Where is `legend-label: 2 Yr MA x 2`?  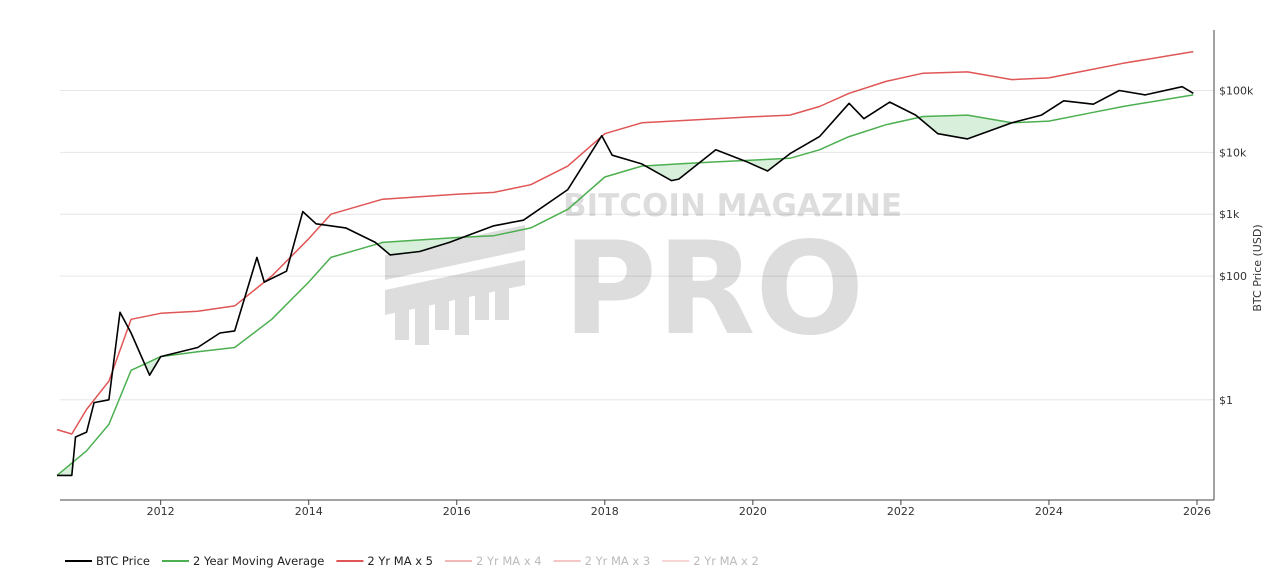
legend-label: 2 Yr MA x 2 is located at coordinates (726, 561).